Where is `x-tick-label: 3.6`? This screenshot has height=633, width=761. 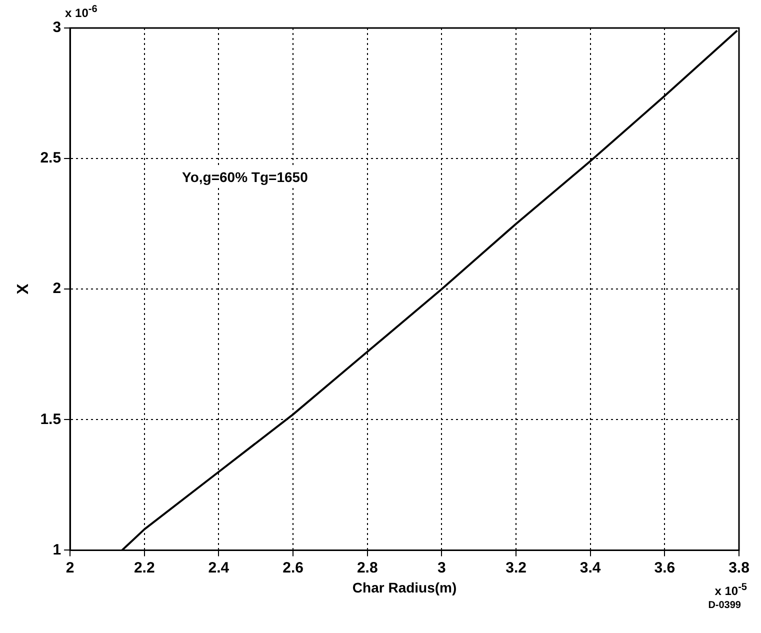
x-tick-label: 3.6 is located at coordinates (665, 567).